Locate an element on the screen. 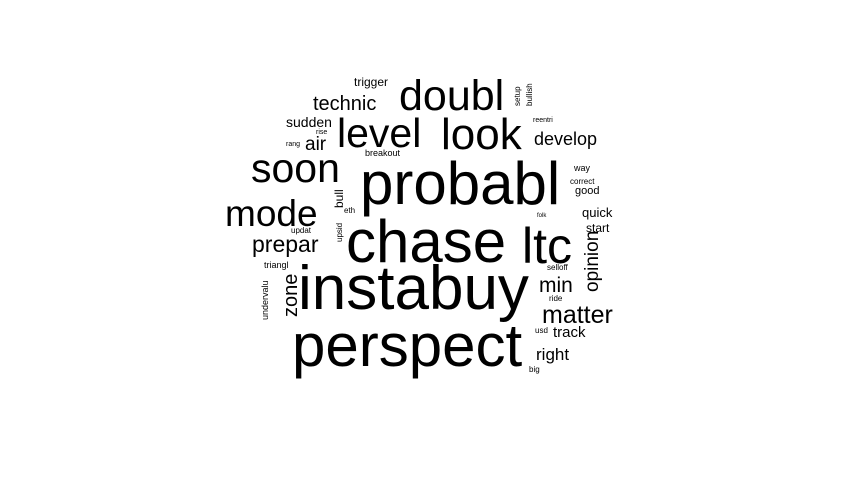 This screenshot has width=865, height=478. word-quick: quick is located at coordinates (597, 212).